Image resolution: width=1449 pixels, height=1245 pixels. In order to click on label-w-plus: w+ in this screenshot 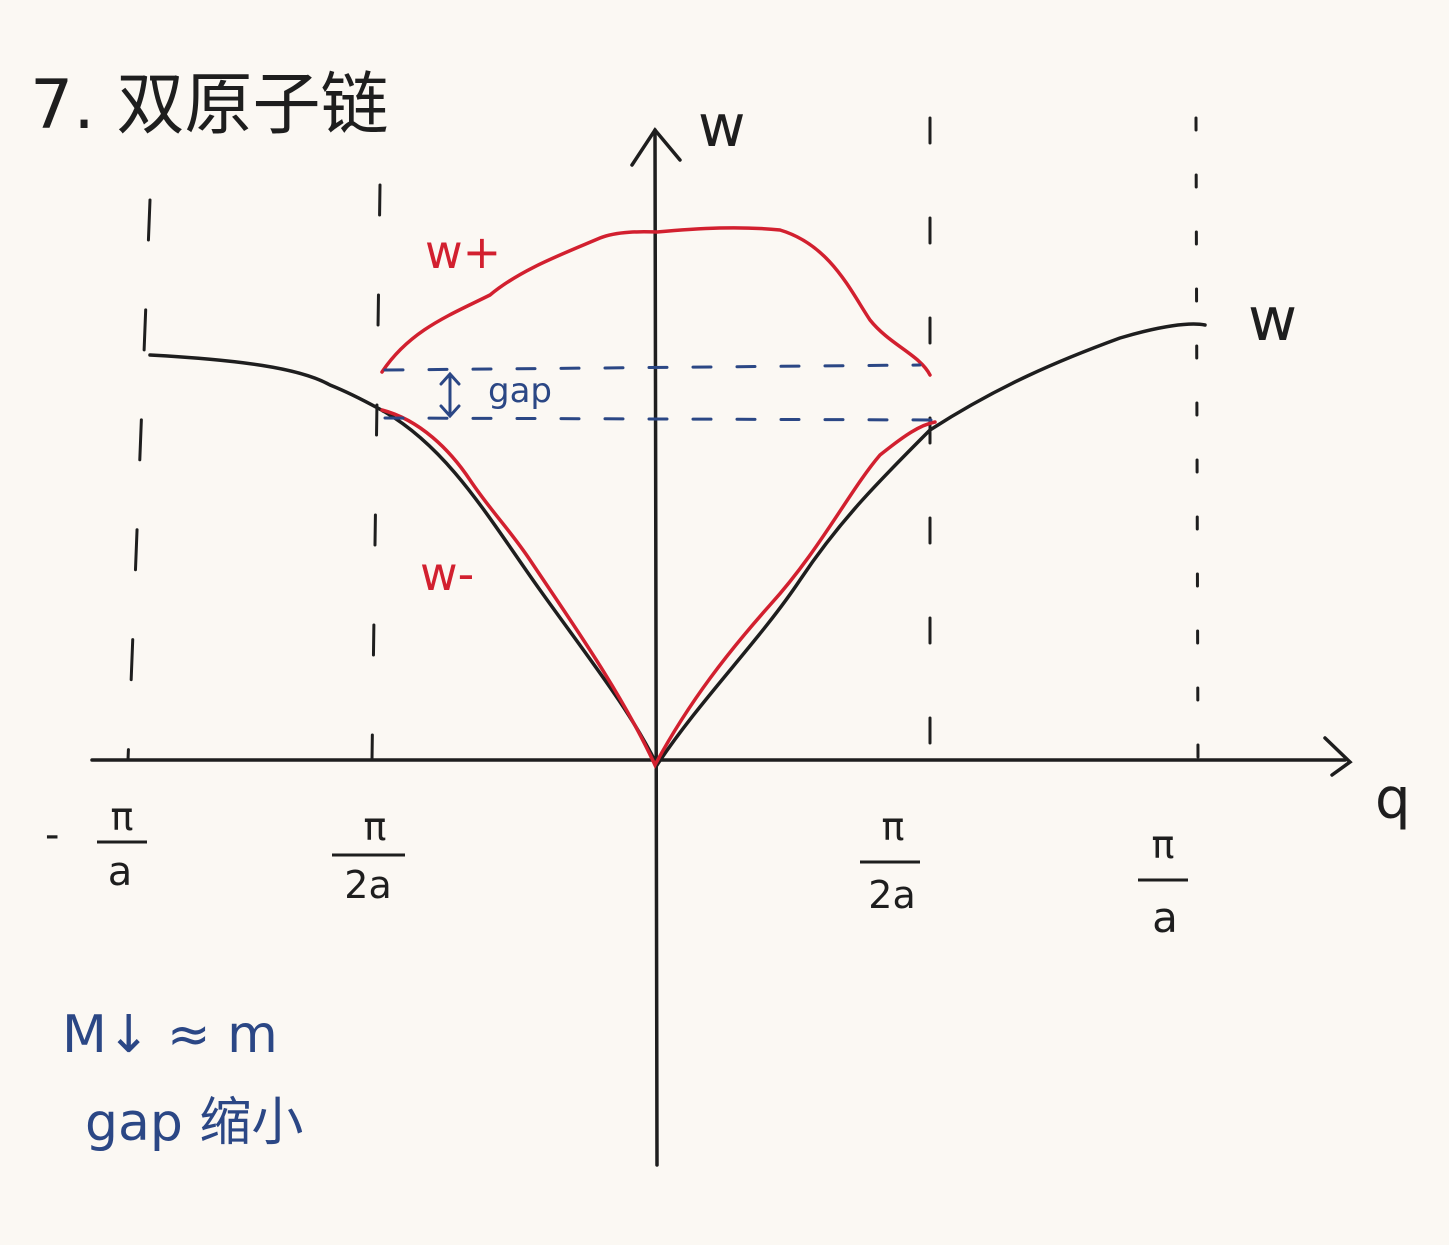, I will do `click(463, 252)`.